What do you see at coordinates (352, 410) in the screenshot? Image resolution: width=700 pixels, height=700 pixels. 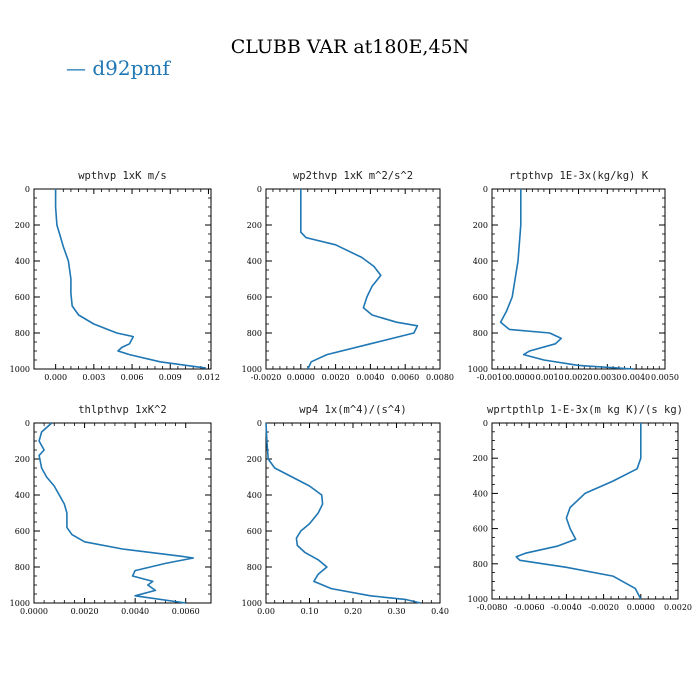 I see `panel-title: wp4 1x(m^4)/(s^4)` at bounding box center [352, 410].